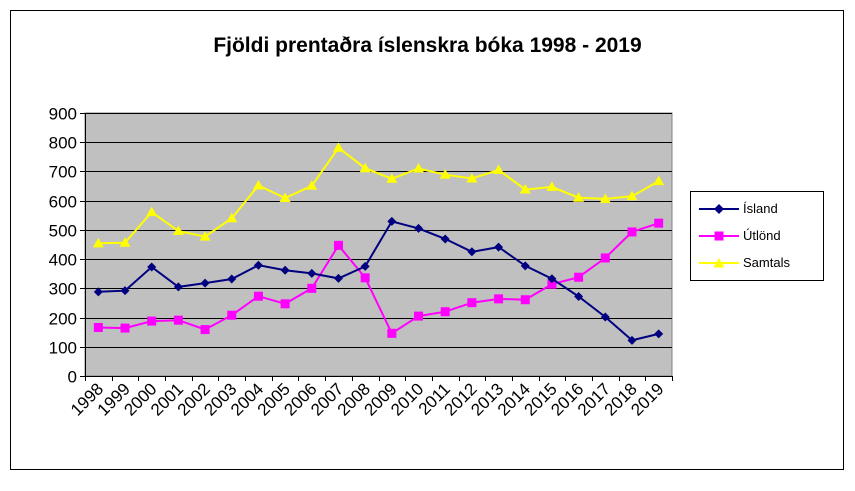 The width and height of the screenshot is (855, 491). I want to click on y-tick-label: 500, so click(63, 231).